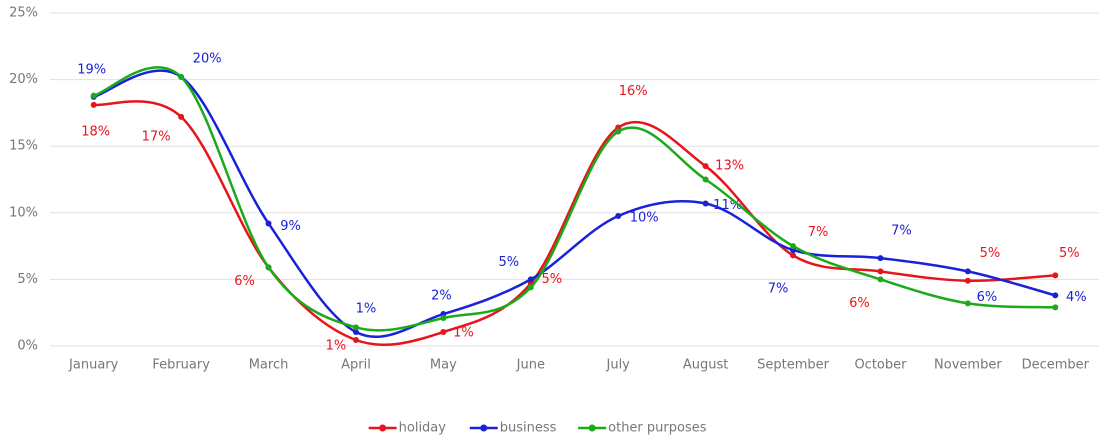  Describe the element at coordinates (443, 365) in the screenshot. I see `x-tick-label: May` at that location.